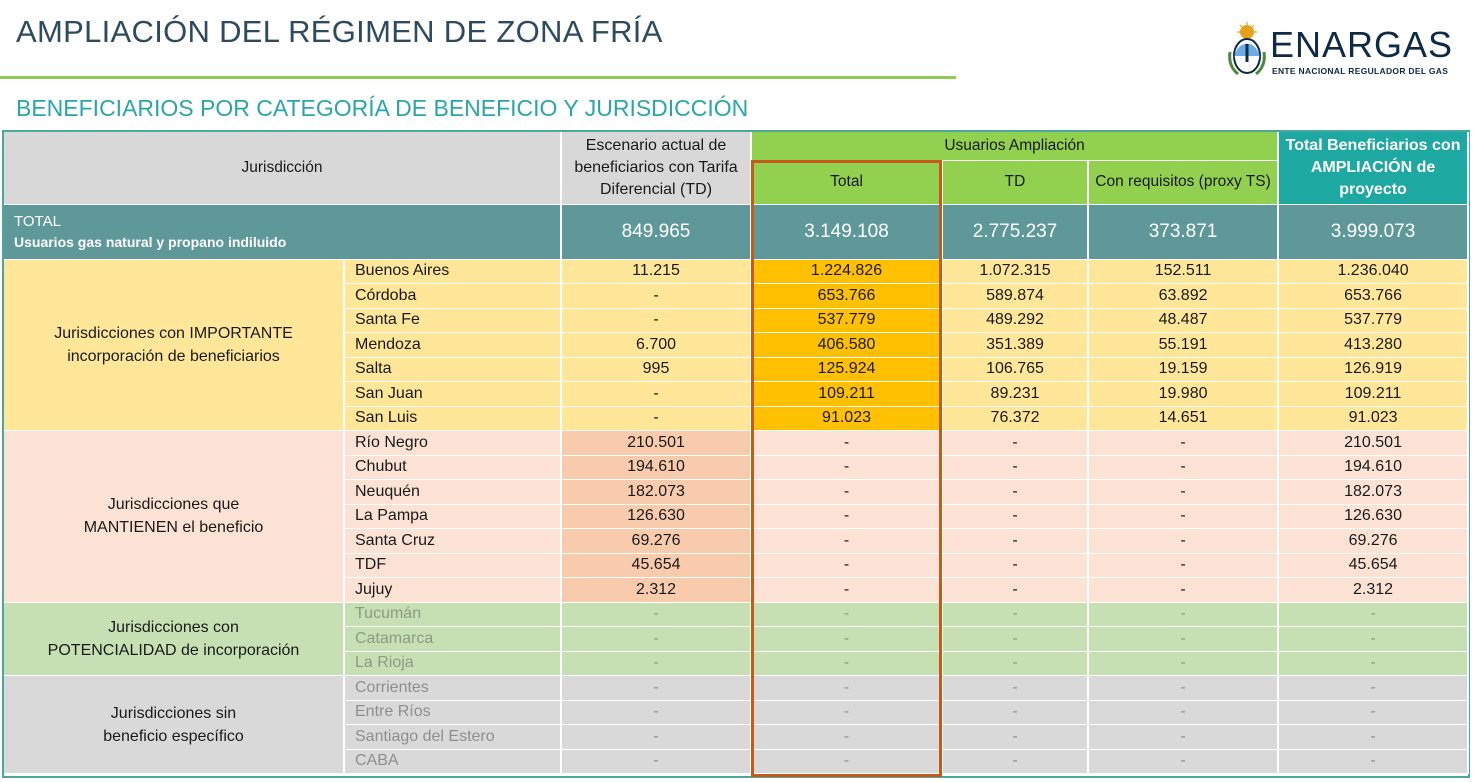 This screenshot has width=1475, height=782. What do you see at coordinates (453, 761) in the screenshot?
I see `jurisdiction-name: CABA` at bounding box center [453, 761].